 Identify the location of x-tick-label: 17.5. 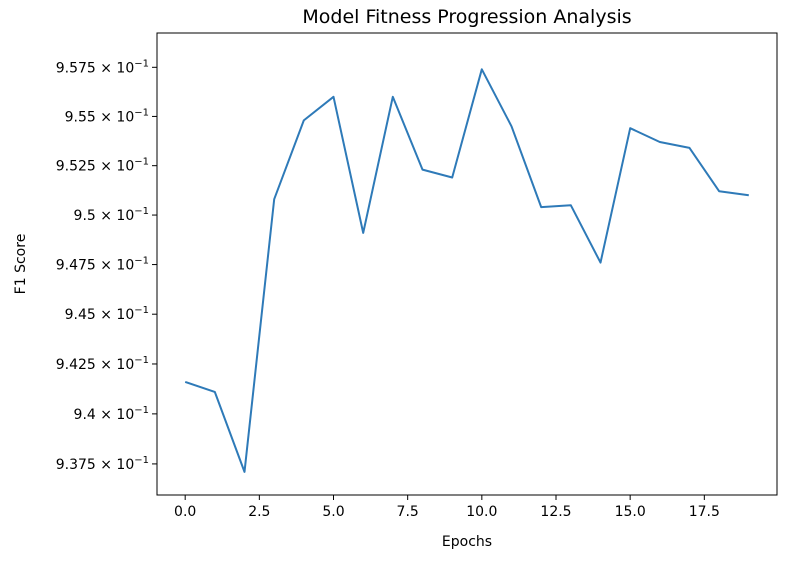
(704, 512).